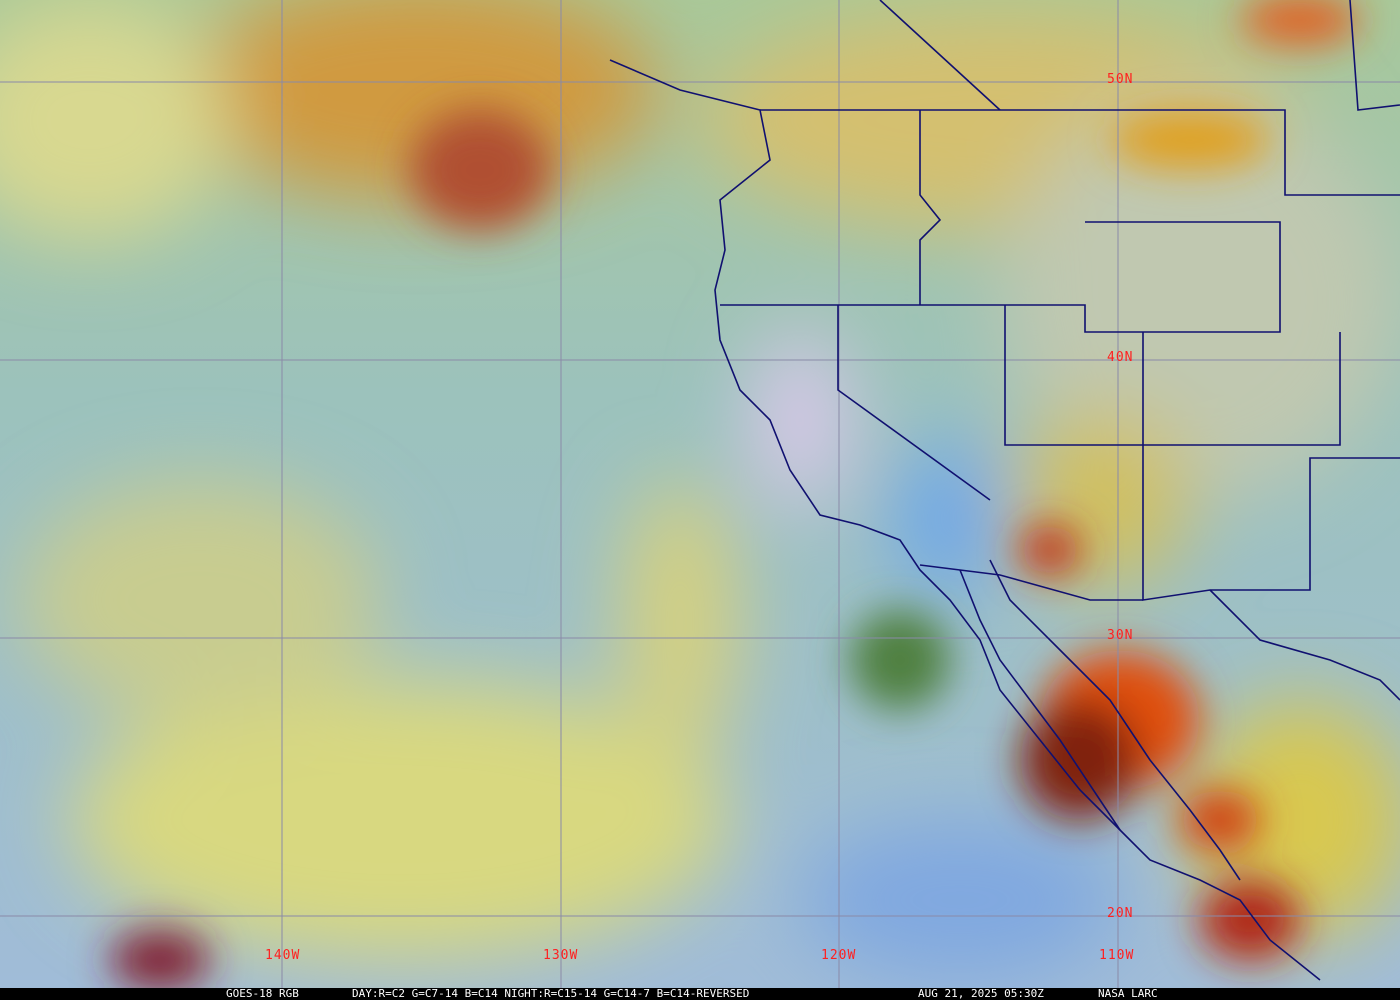  I want to click on caption-source: NASA LARC, so click(1128, 993).